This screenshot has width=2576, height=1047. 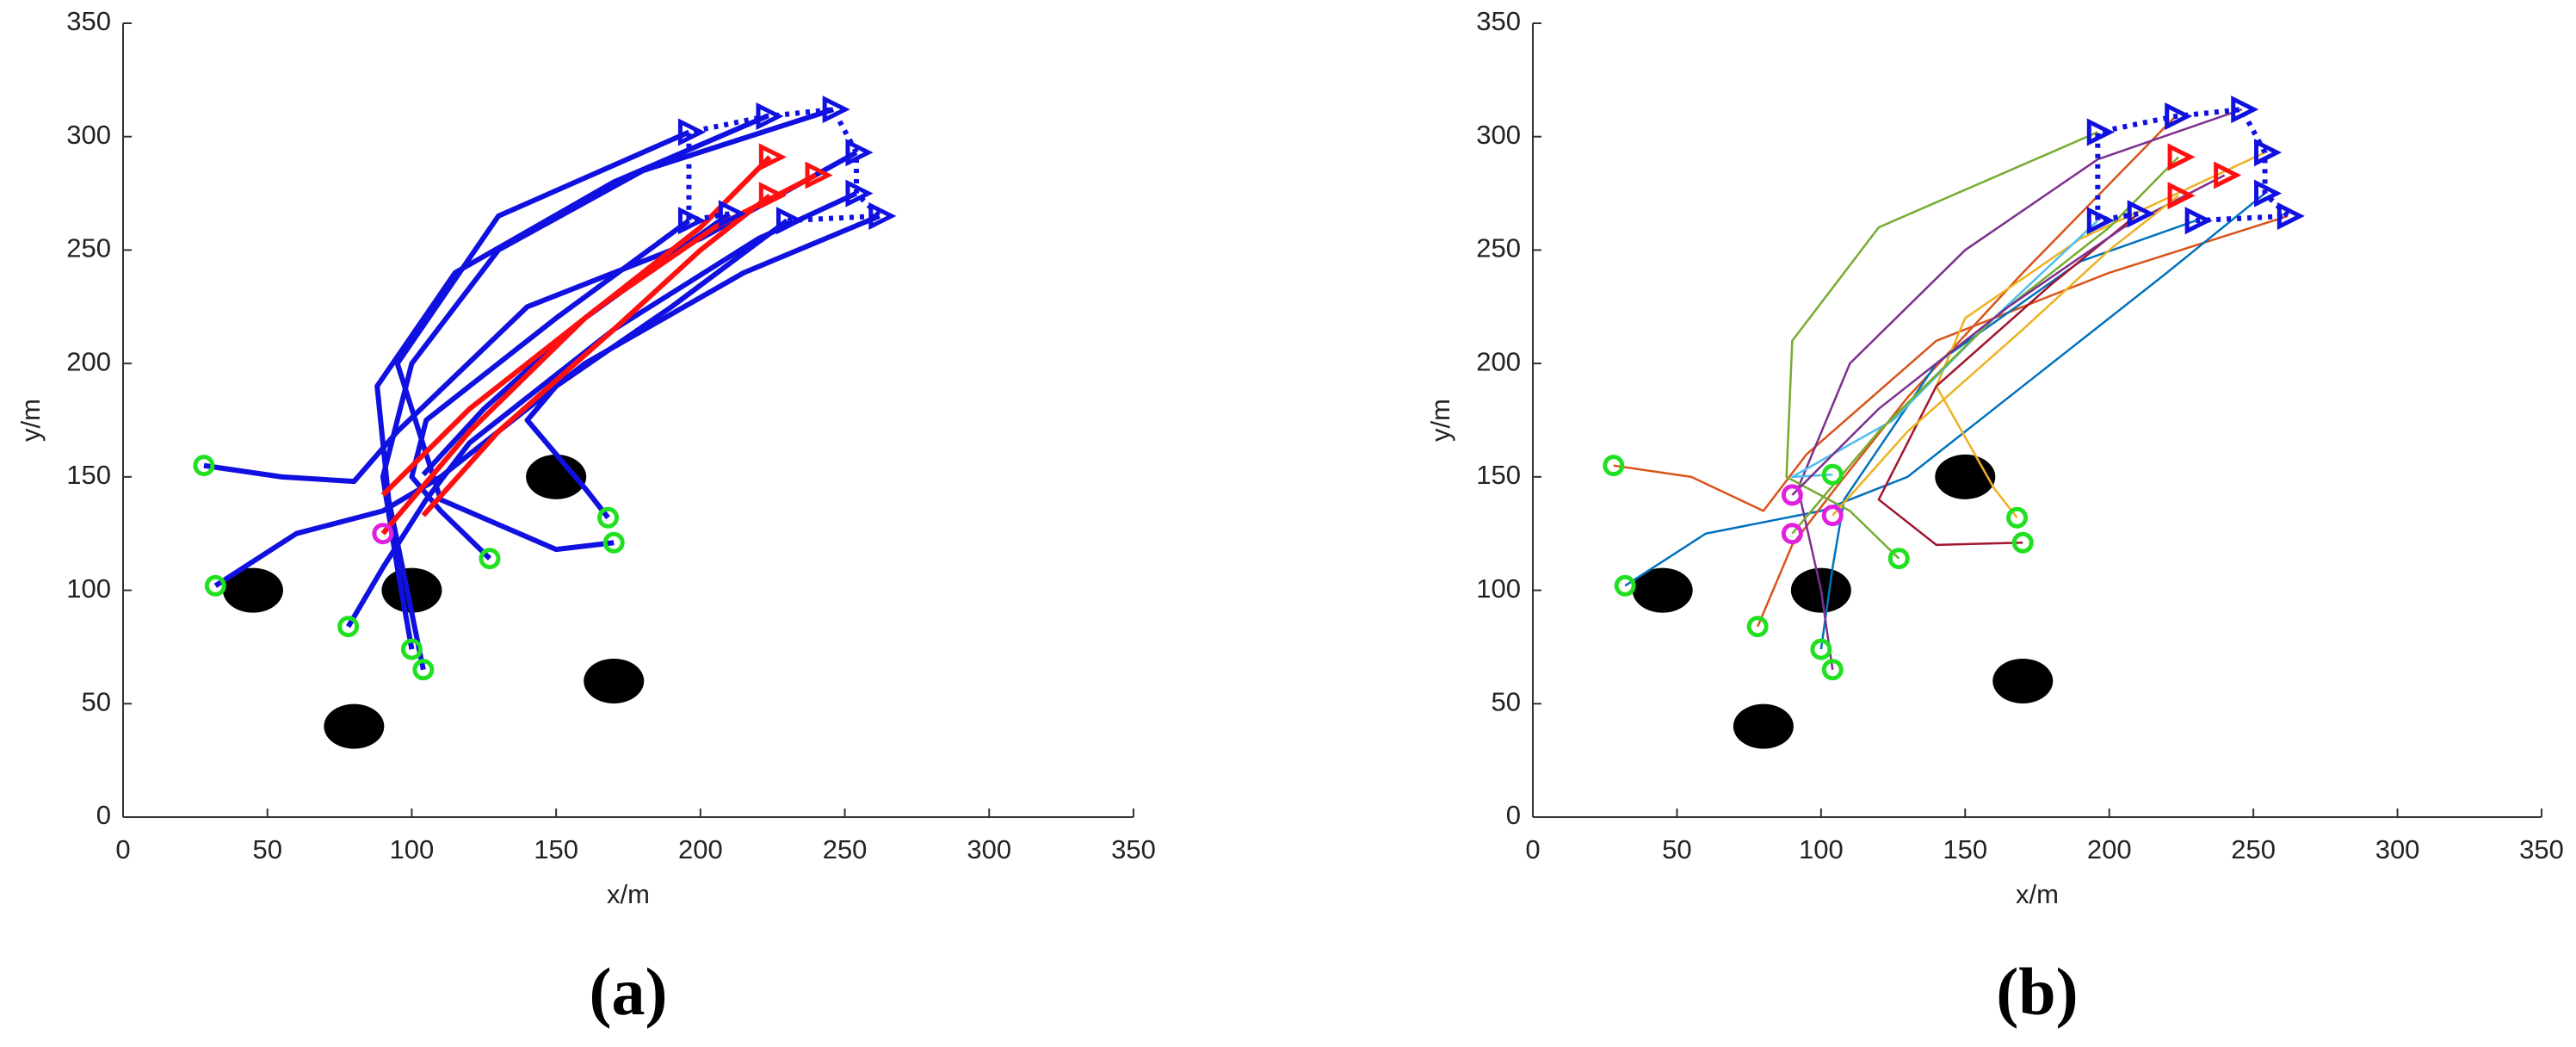 What do you see at coordinates (1532, 849) in the screenshot?
I see `x-tick-label: 0` at bounding box center [1532, 849].